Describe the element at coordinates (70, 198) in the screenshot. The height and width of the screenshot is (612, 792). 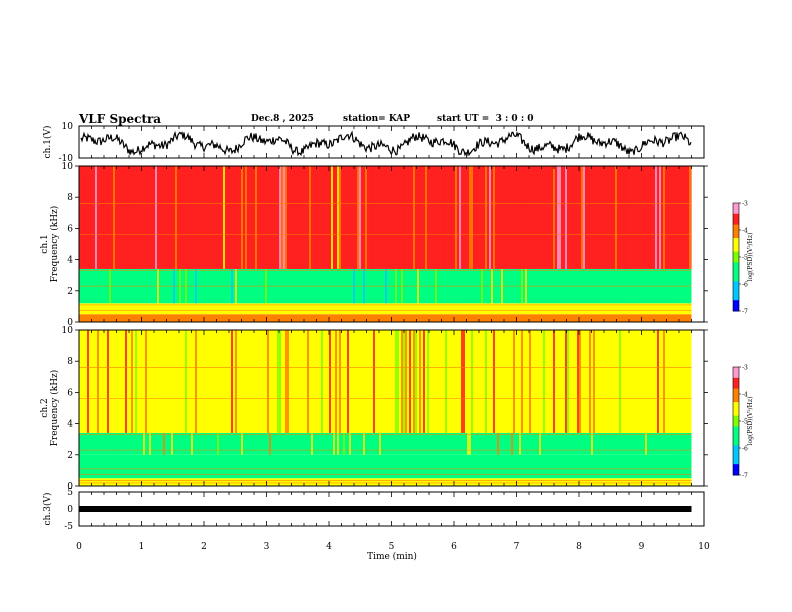
I see `ch1-spec-y-tick-label: 8` at that location.